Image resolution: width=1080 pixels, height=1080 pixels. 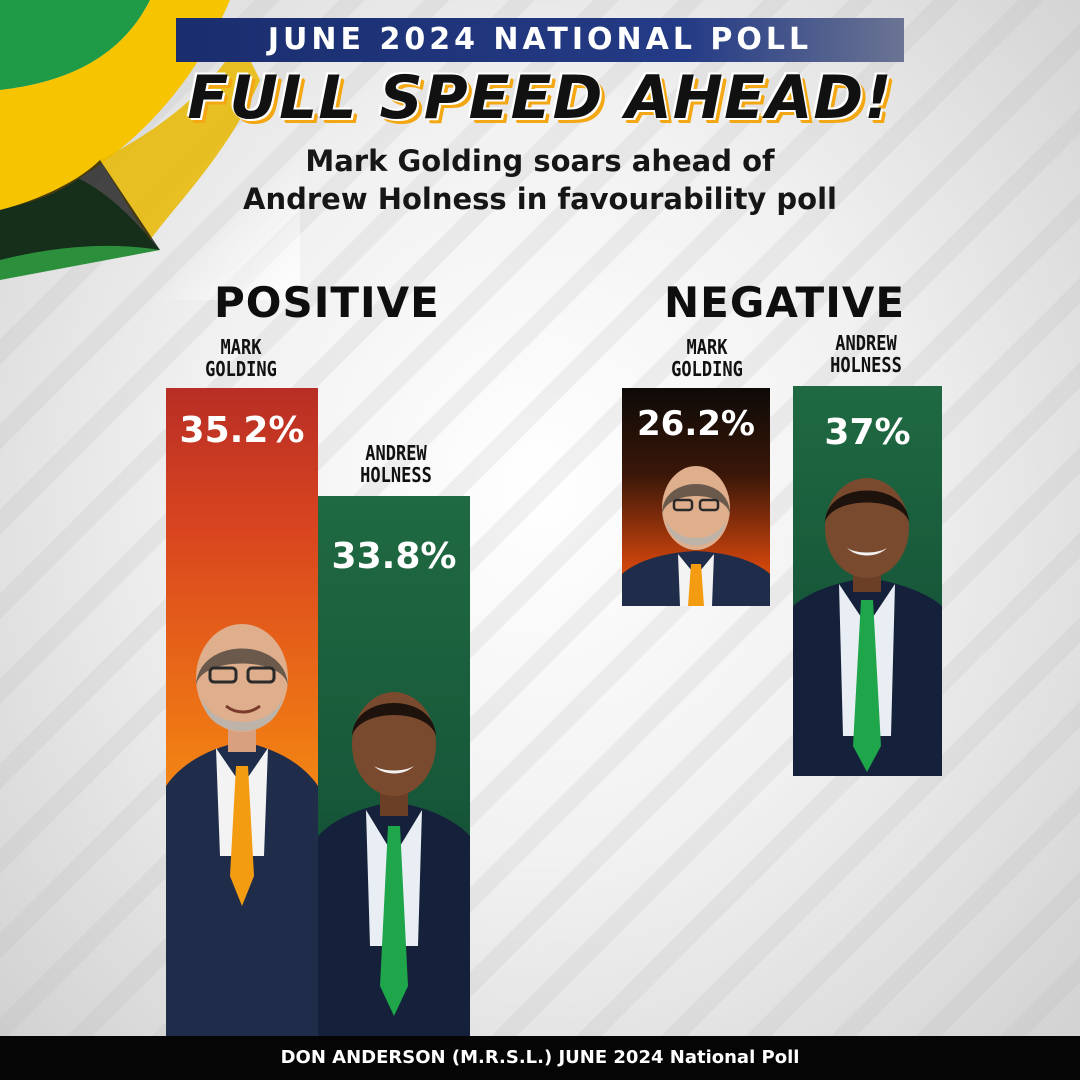 What do you see at coordinates (540, 199) in the screenshot?
I see `subhead-line-2: Andrew Holness in favourability poll` at bounding box center [540, 199].